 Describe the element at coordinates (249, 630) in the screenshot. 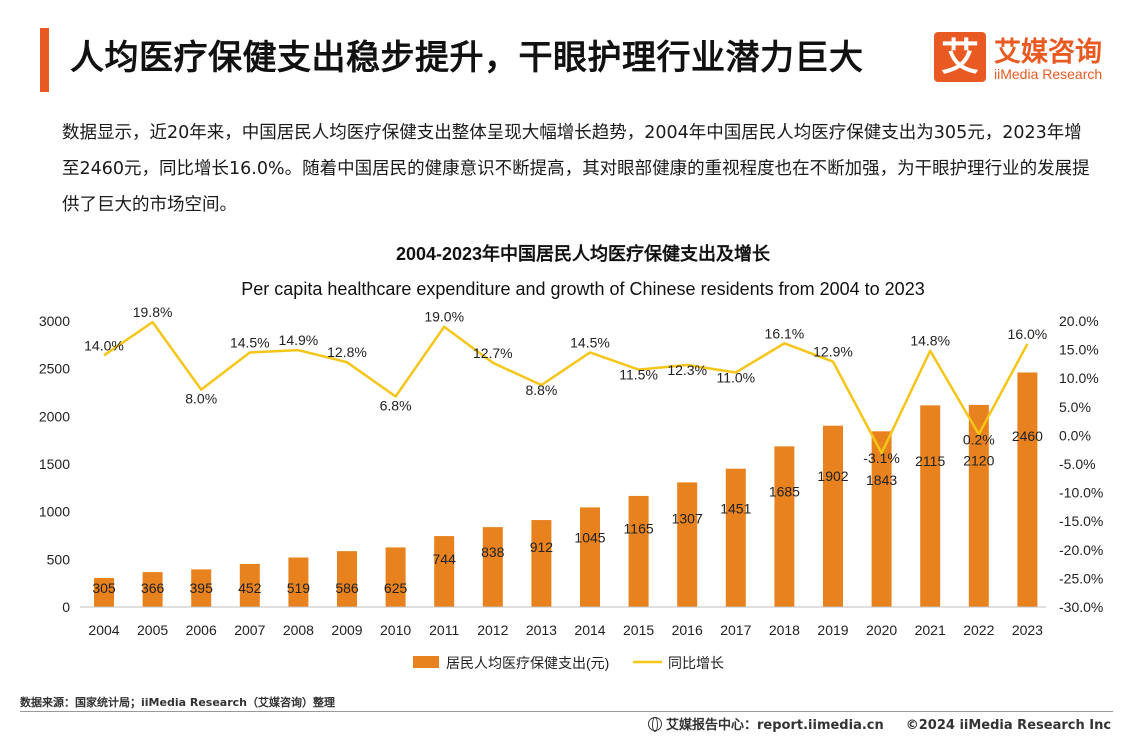

I see `x-axis-tick-label: 2007` at that location.